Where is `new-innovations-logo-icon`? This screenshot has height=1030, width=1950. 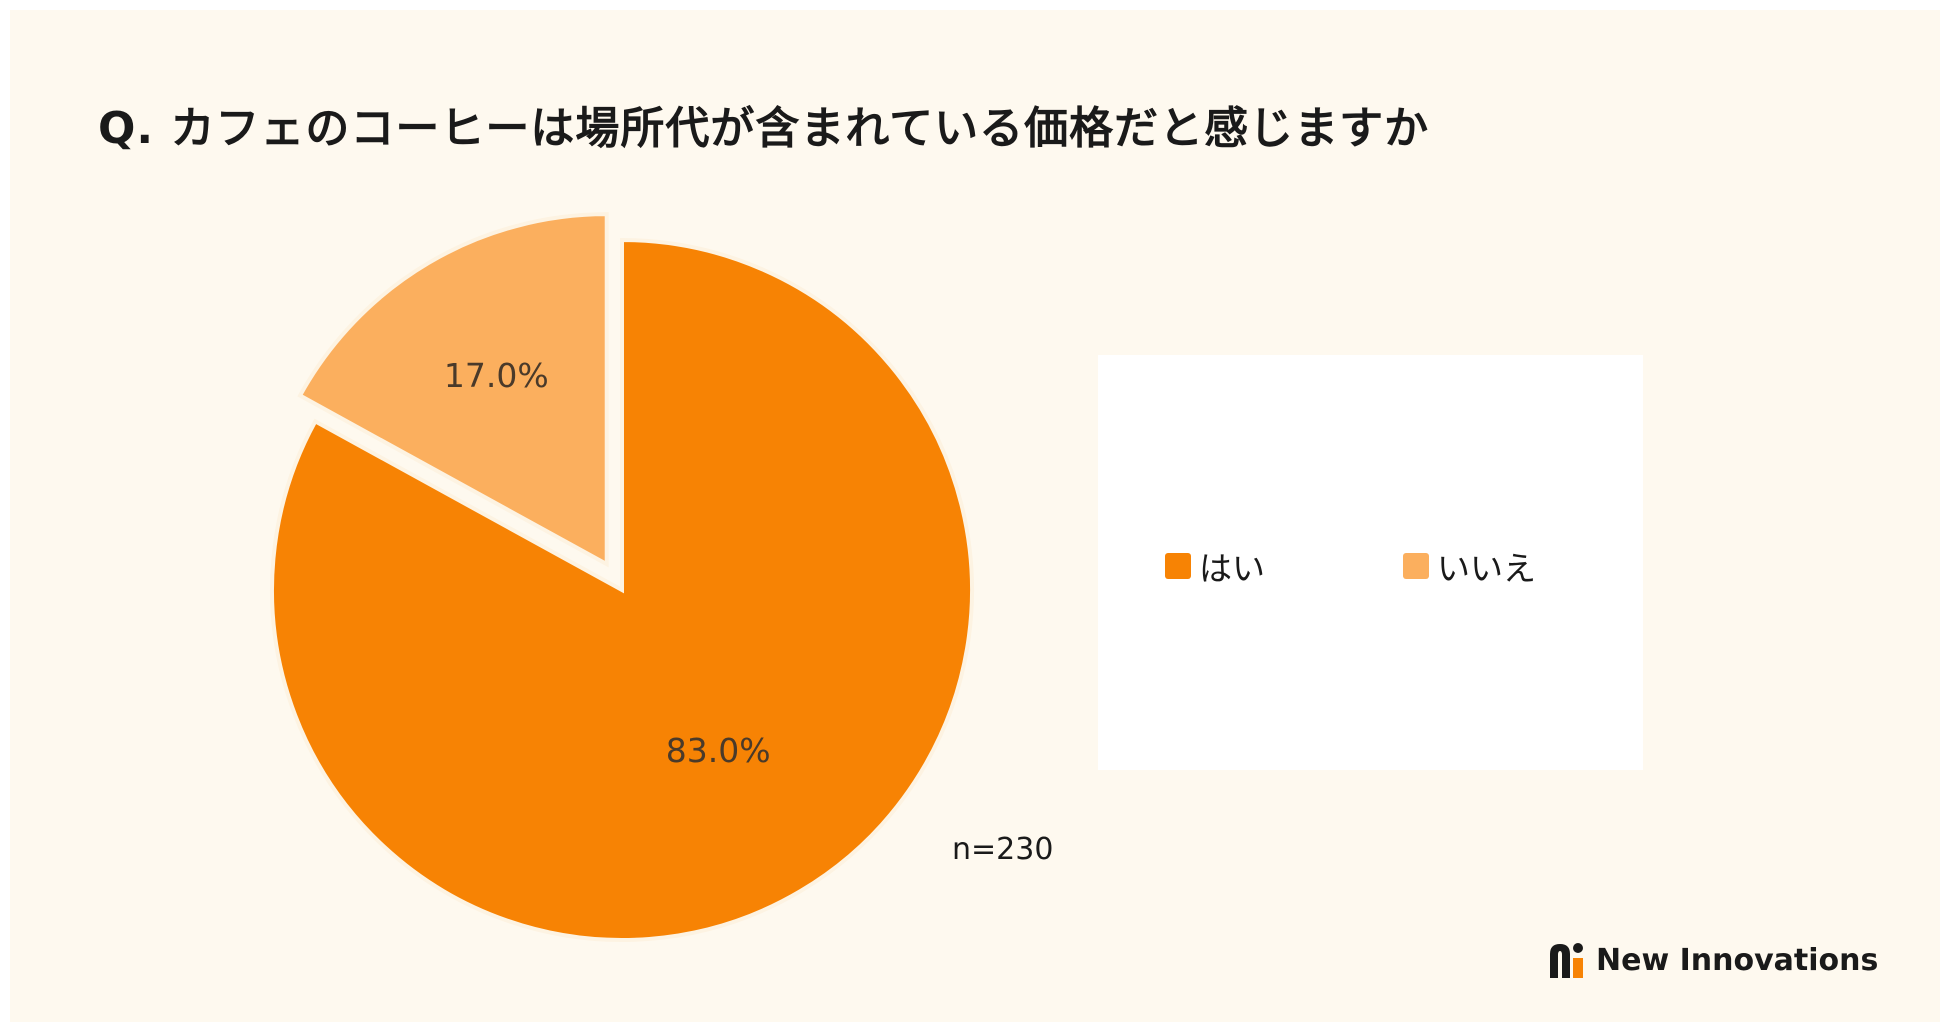 new-innovations-logo-icon is located at coordinates (1566, 960).